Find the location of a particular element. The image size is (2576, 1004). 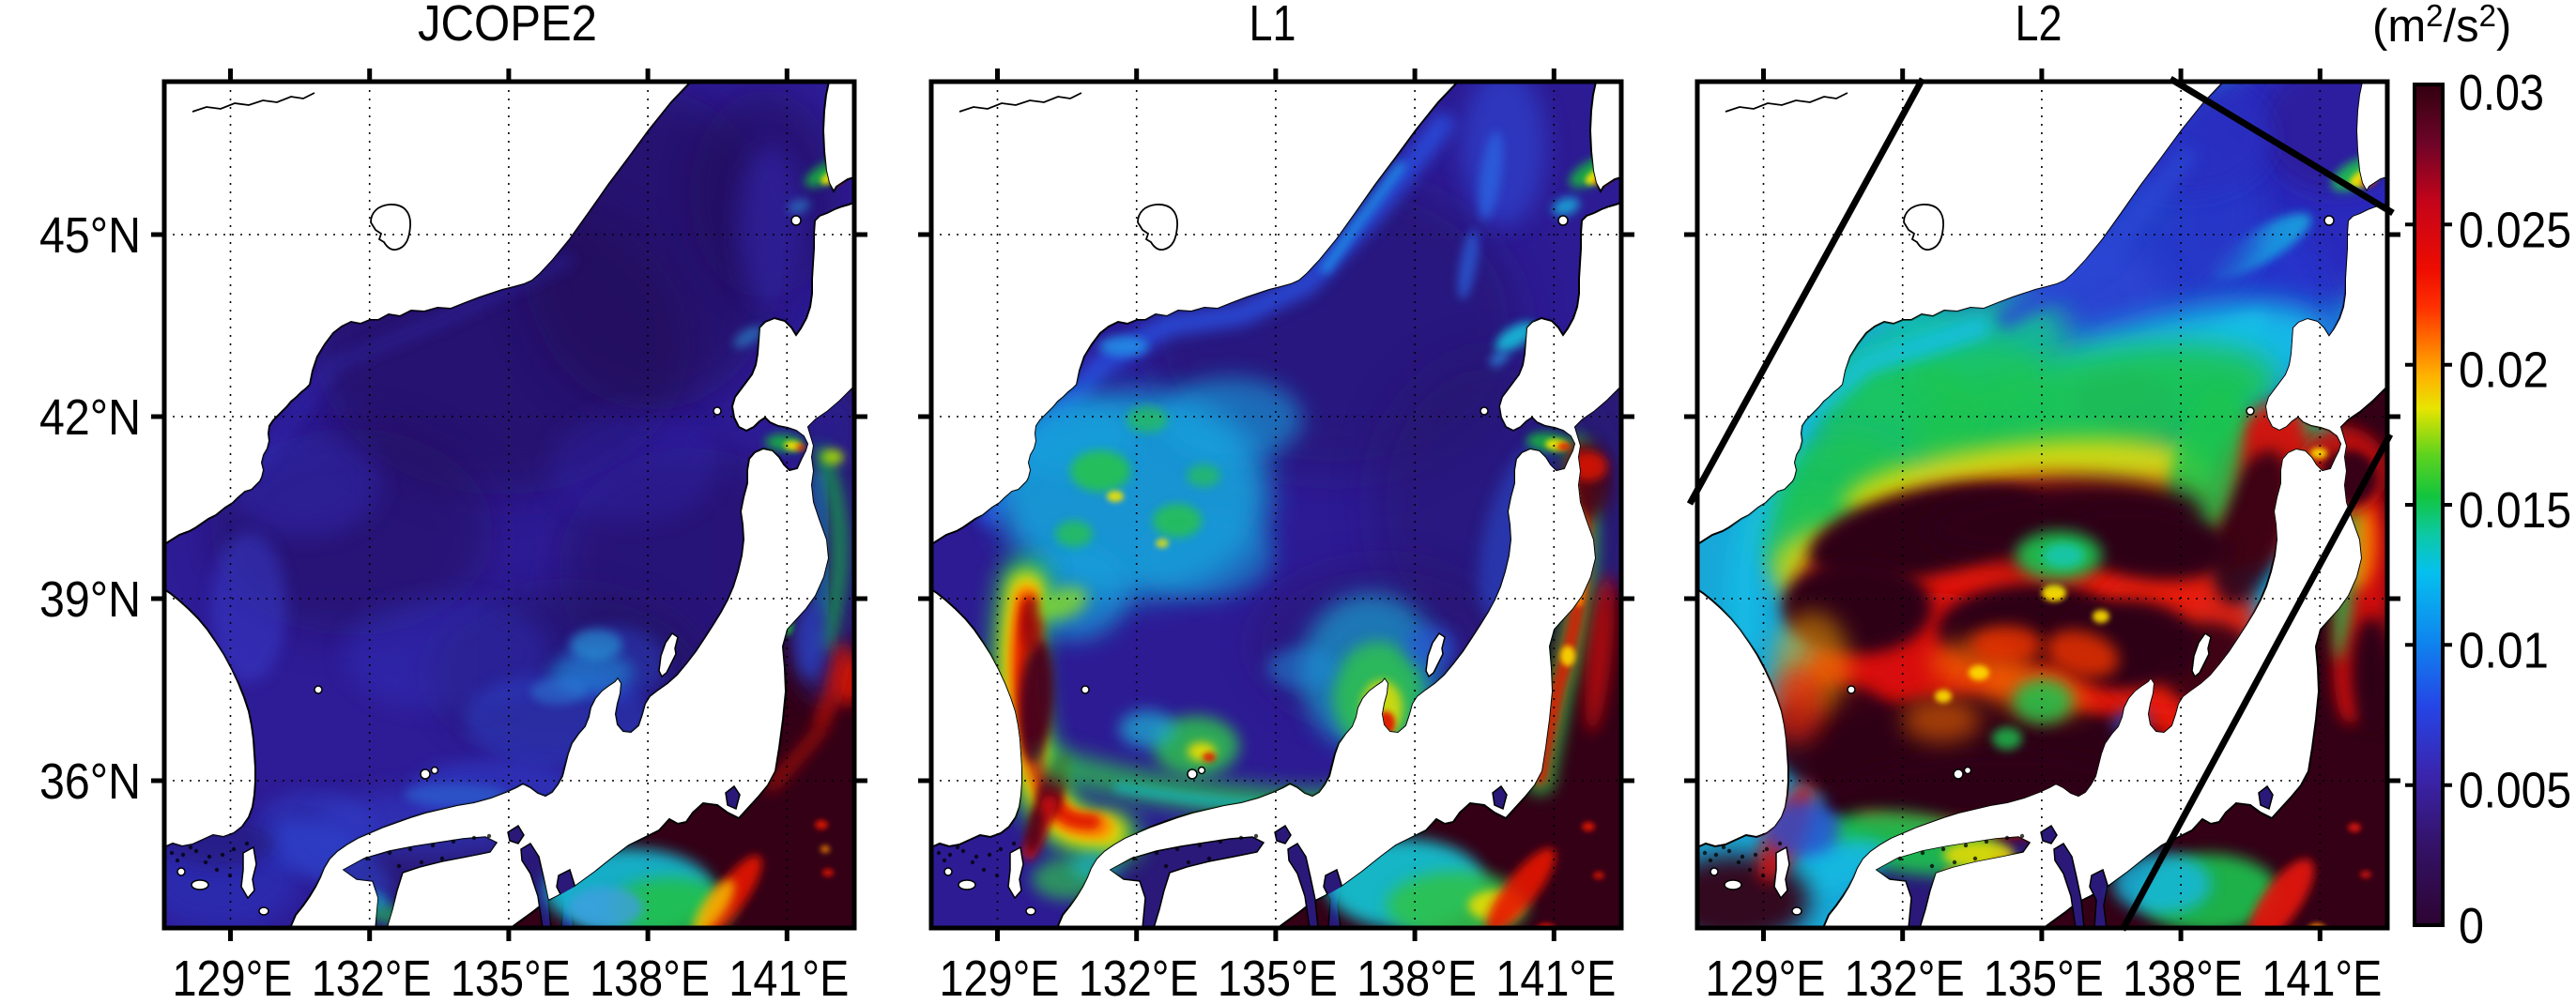

svg-text: 39°N is located at coordinates (90, 599).